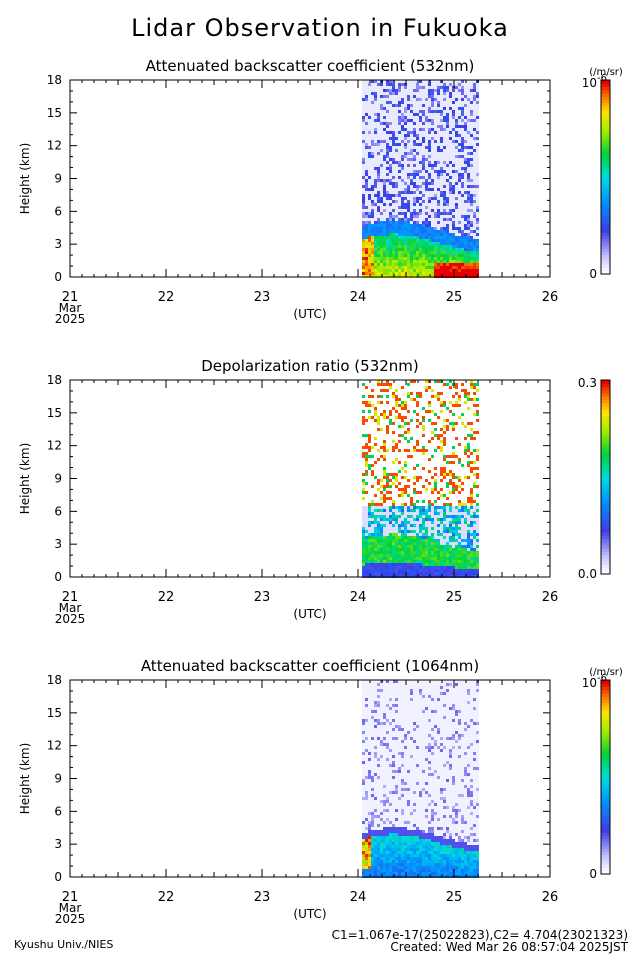 The width and height of the screenshot is (640, 960). I want to click on panel-title-depolarization-532: Depolarization ratio (532nm), so click(310, 366).